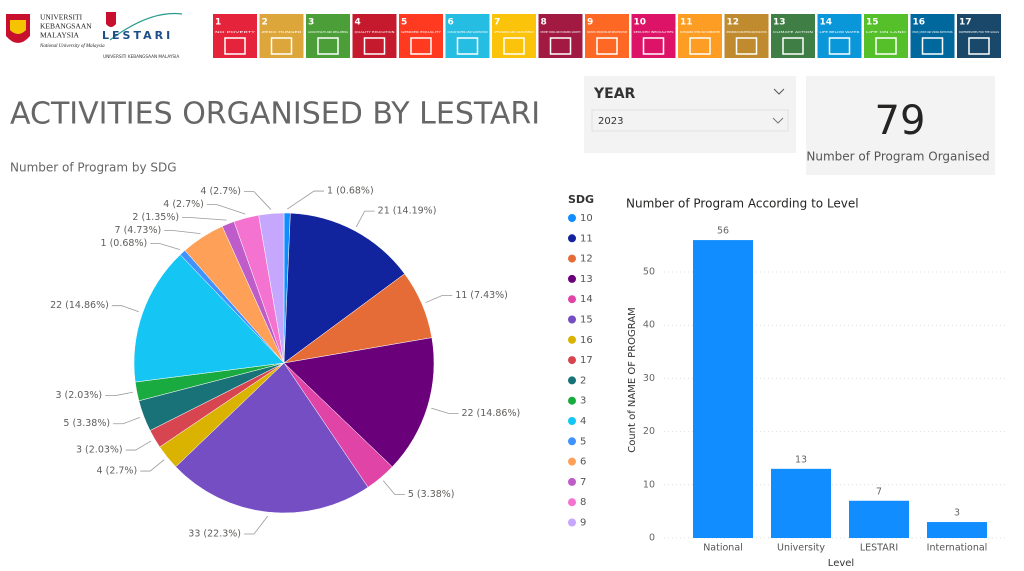 The width and height of the screenshot is (1024, 571). Describe the element at coordinates (66, 26) in the screenshot. I see `logo-text: KEBANGSAAN` at that location.